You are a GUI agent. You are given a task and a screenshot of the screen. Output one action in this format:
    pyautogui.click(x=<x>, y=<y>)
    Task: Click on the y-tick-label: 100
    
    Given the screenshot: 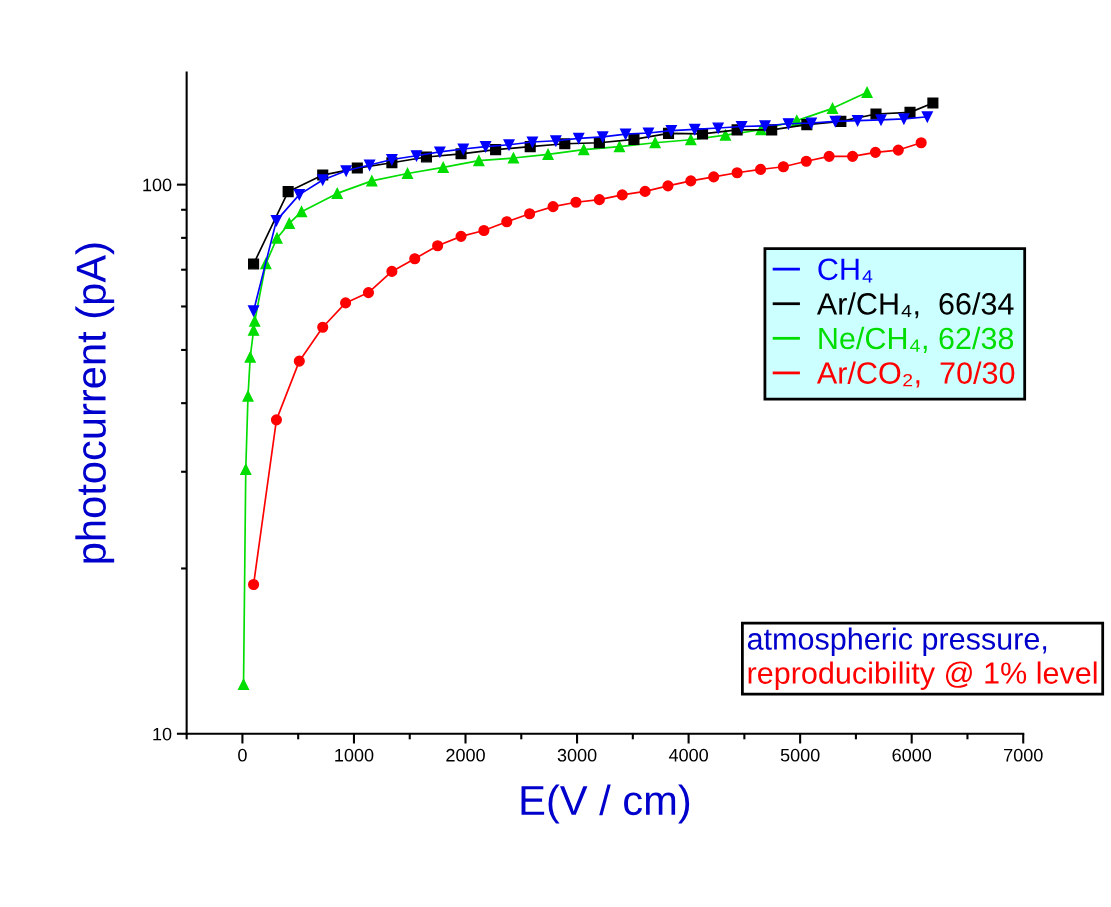 What is the action you would take?
    pyautogui.click(x=157, y=185)
    